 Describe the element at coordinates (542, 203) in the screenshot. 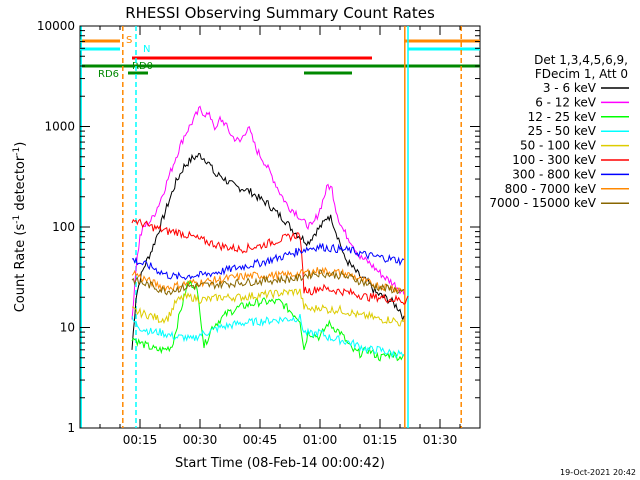

I see `legend-label: 7000 - 15000 keV` at that location.